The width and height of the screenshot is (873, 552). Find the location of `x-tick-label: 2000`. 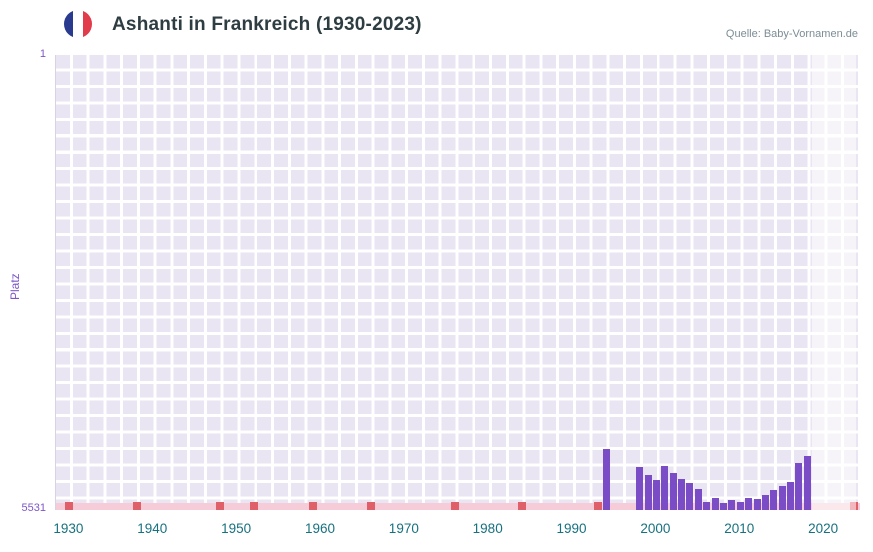

x-tick-label: 2000 is located at coordinates (655, 528).